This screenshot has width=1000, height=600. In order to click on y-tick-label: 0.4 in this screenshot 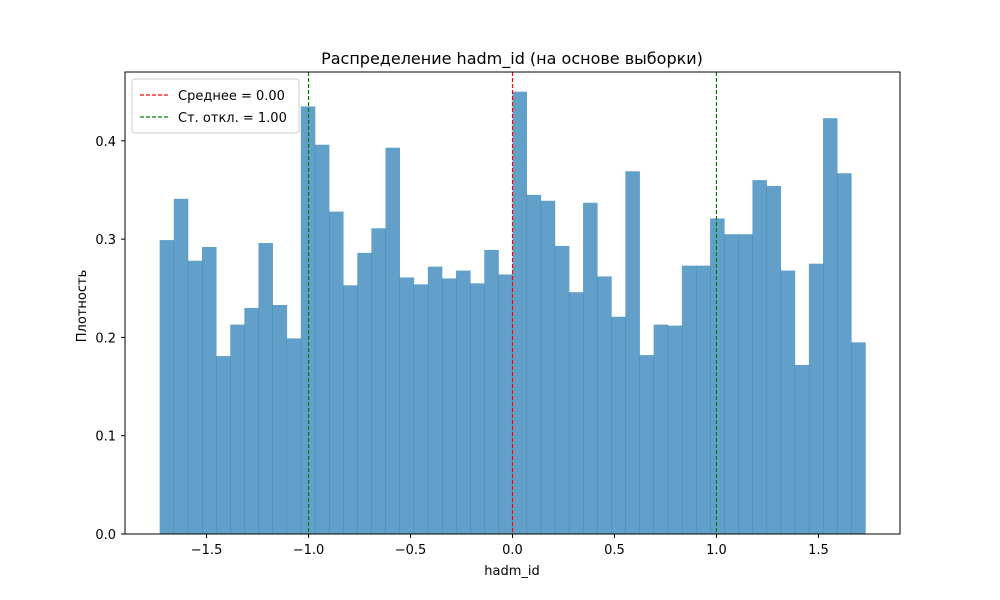, I will do `click(105, 142)`.